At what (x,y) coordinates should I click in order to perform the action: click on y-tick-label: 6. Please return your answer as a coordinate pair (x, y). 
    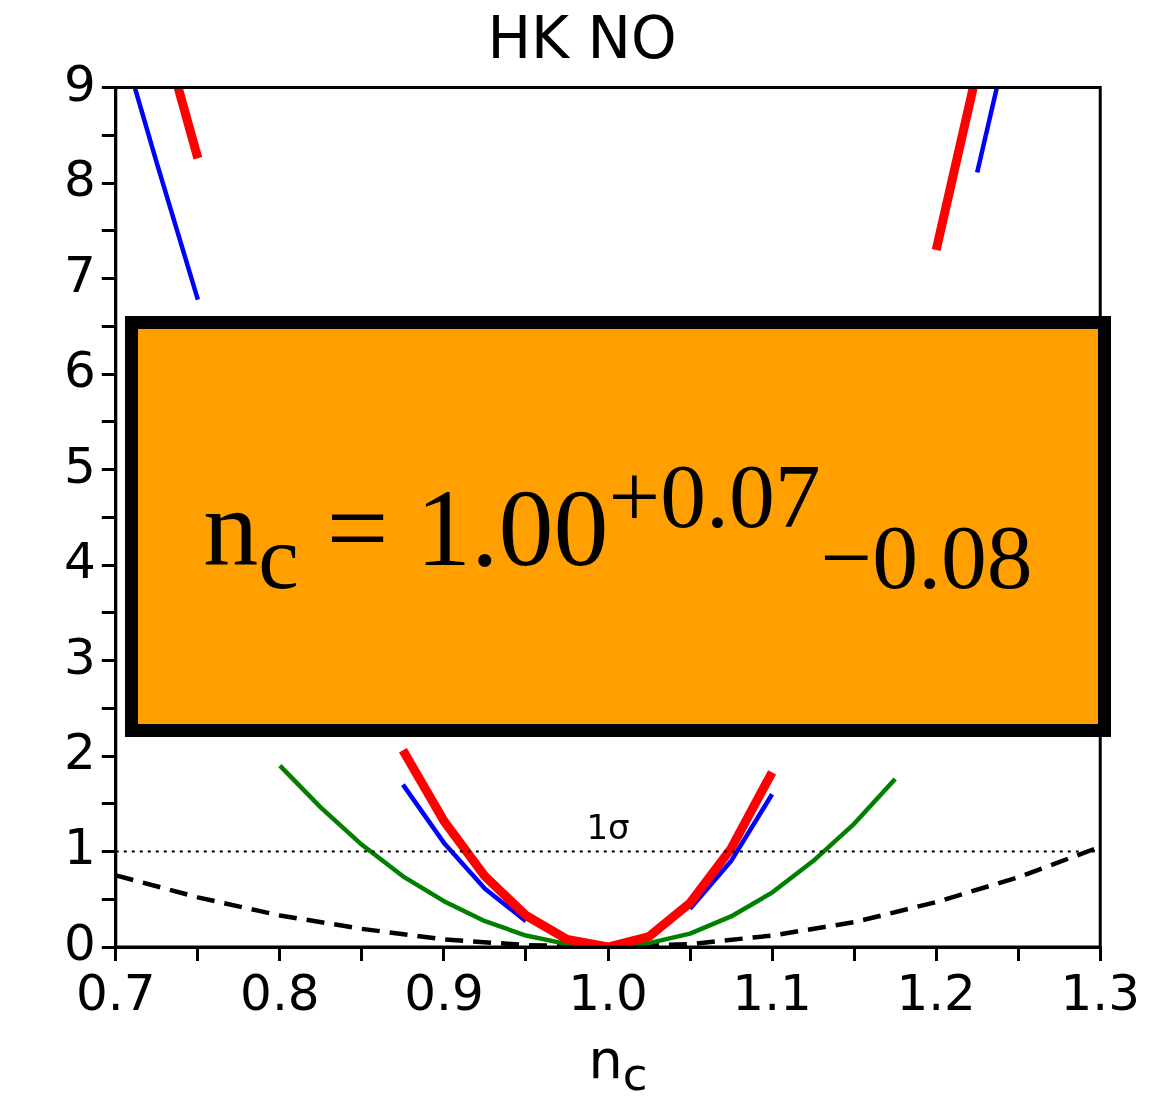
    Looking at the image, I should click on (80, 370).